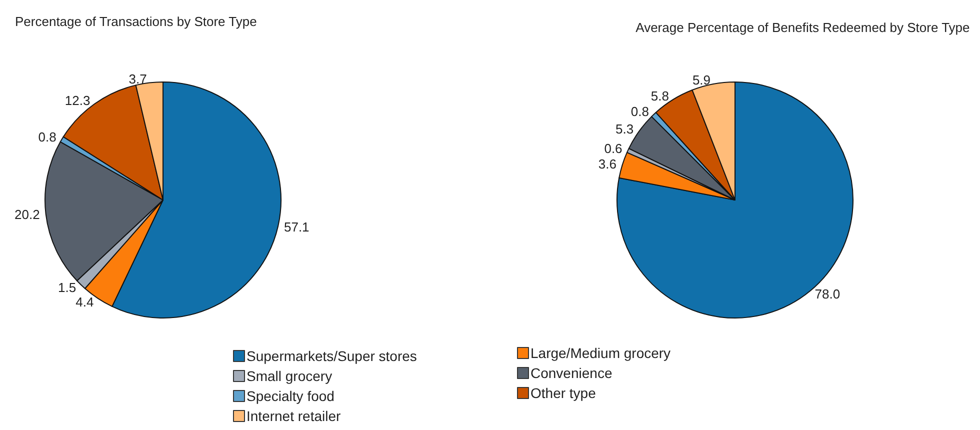 Image resolution: width=980 pixels, height=430 pixels. I want to click on legend-label: Convenience, so click(571, 373).